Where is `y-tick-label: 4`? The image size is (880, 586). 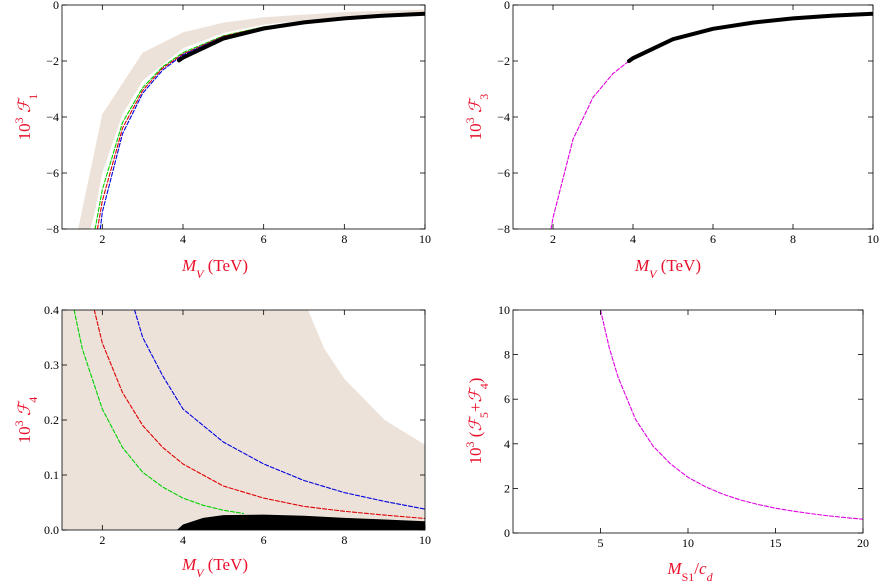 y-tick-label: 4 is located at coordinates (507, 444).